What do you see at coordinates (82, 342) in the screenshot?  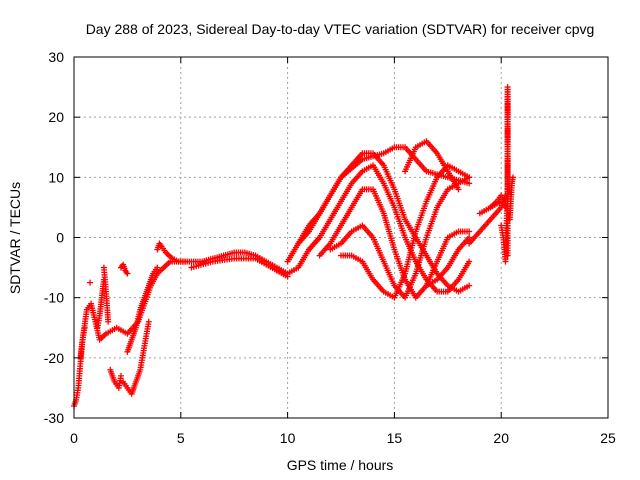 I see `series-segment-a` at bounding box center [82, 342].